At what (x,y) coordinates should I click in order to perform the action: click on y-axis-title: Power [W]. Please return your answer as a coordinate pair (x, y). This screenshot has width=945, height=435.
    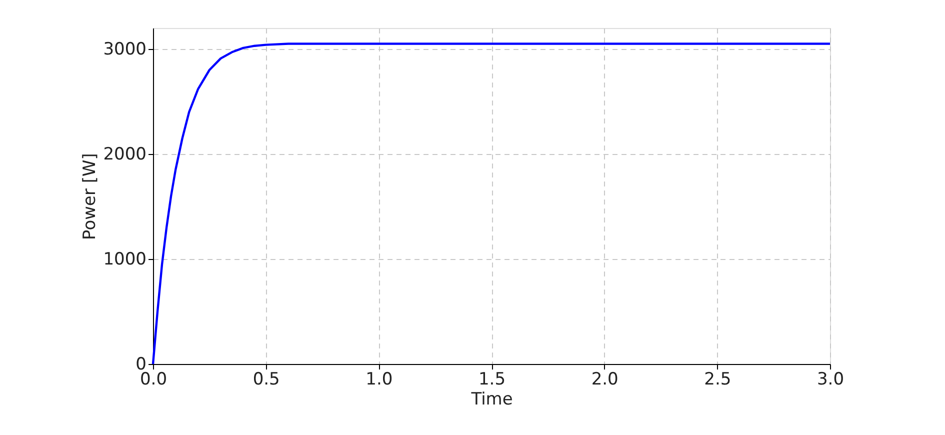
    Looking at the image, I should click on (90, 196).